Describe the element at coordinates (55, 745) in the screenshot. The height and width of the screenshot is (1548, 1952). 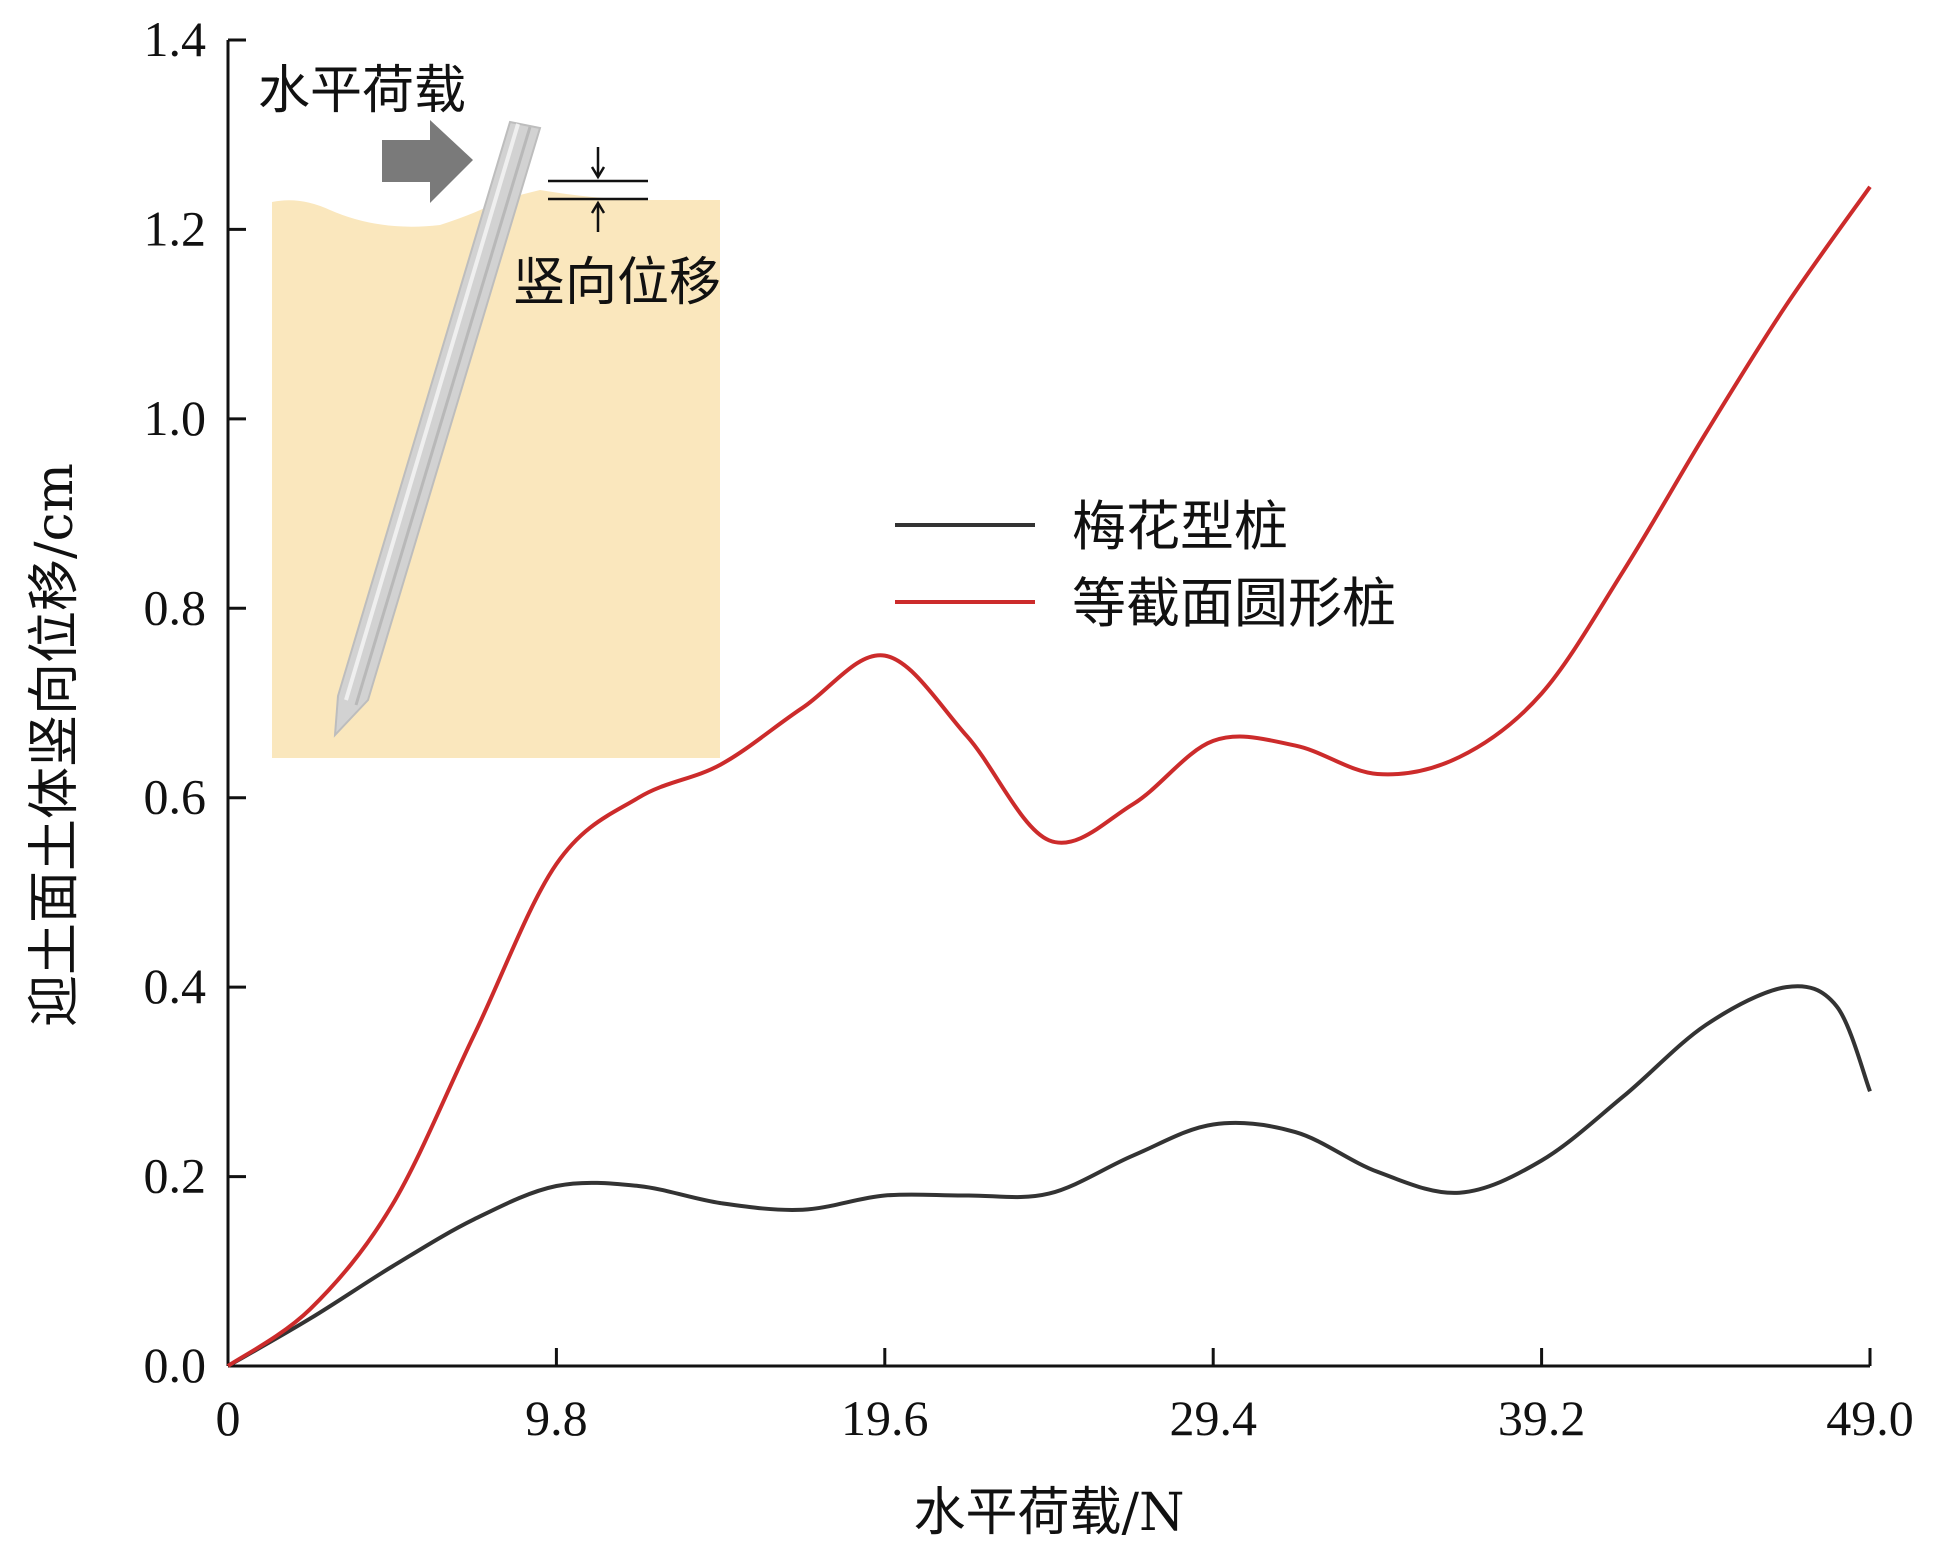
I see `y-axis-title: 迎土面土体竖向位移/cm` at that location.